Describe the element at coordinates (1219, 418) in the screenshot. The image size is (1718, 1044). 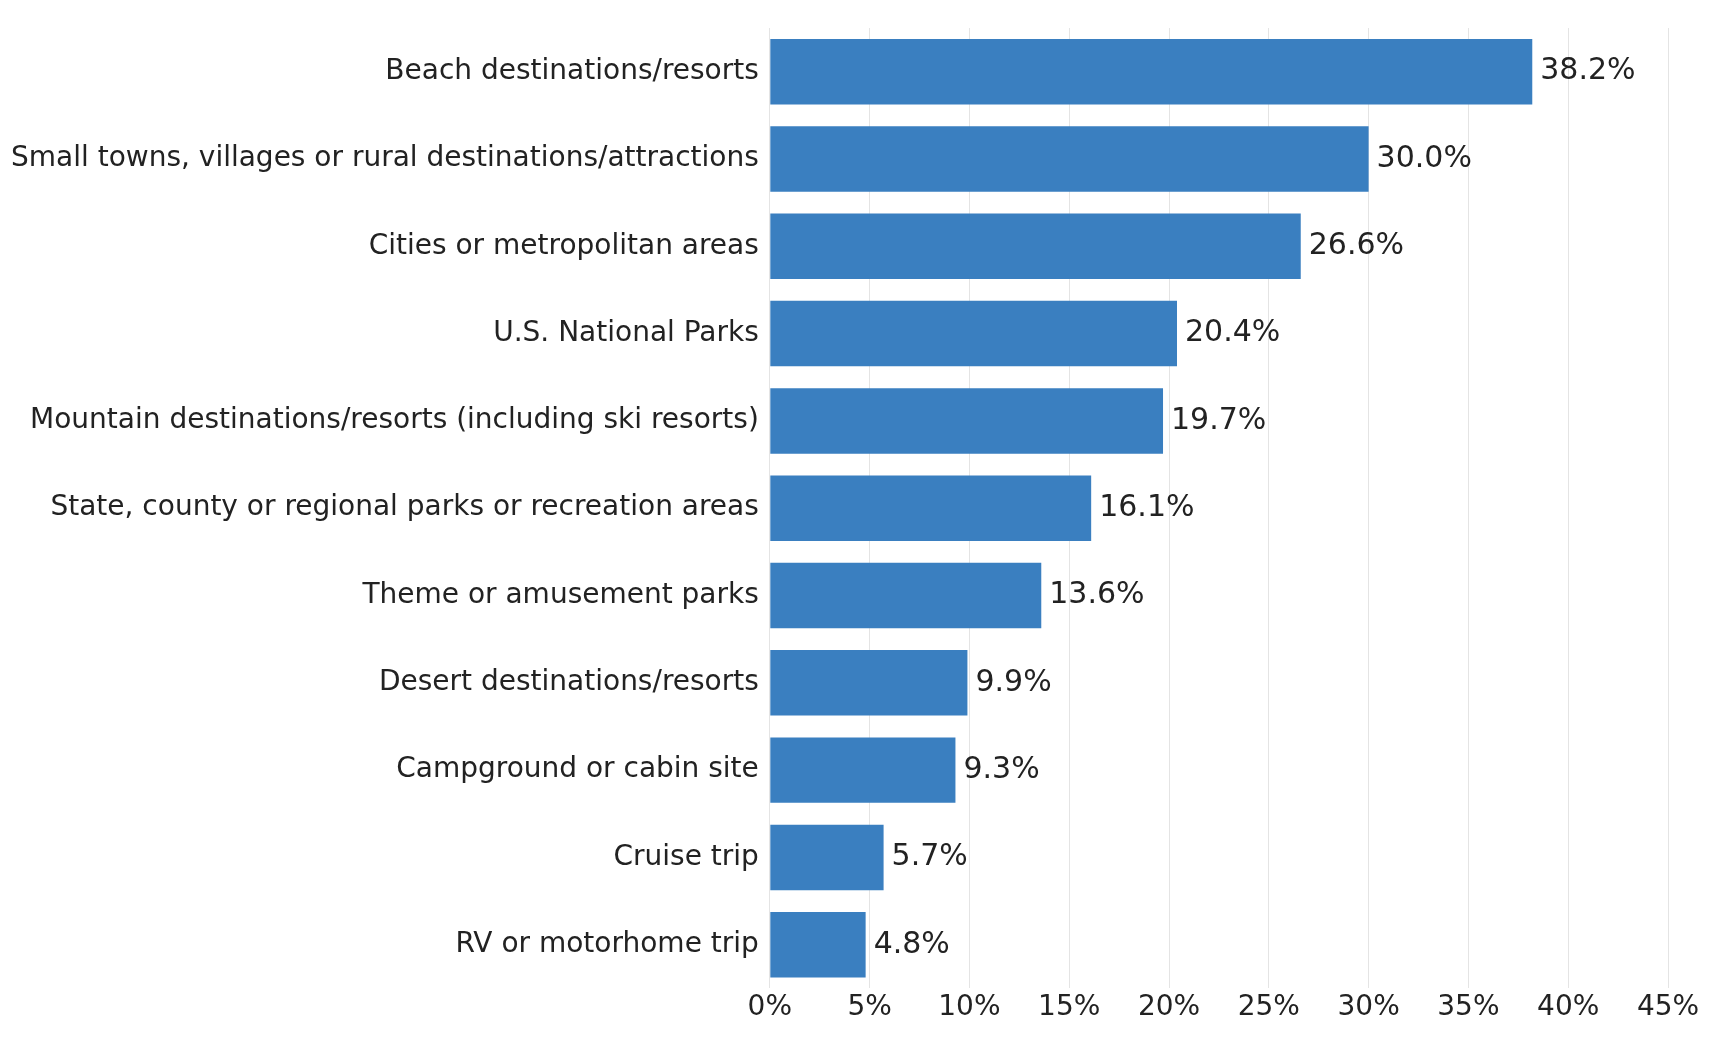
I see `data-label: 19.7%` at that location.